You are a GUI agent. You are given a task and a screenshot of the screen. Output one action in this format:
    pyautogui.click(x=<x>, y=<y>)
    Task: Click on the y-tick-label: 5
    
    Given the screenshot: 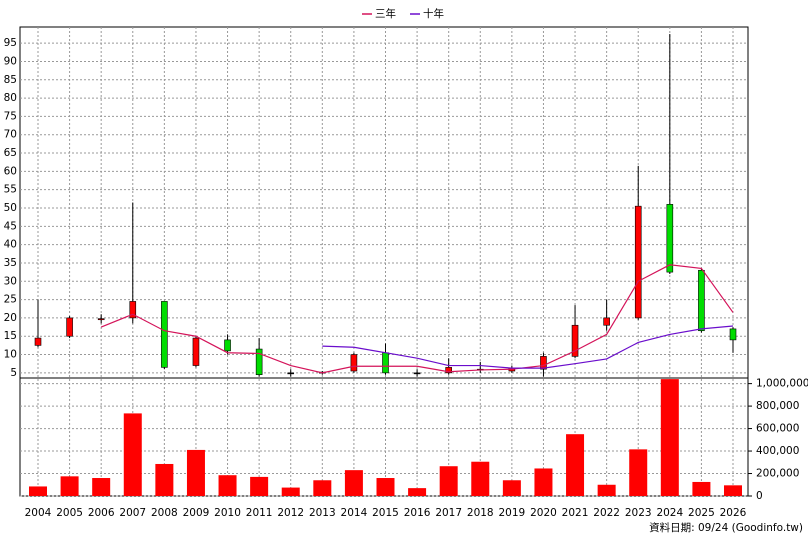 What is the action you would take?
    pyautogui.click(x=13, y=373)
    